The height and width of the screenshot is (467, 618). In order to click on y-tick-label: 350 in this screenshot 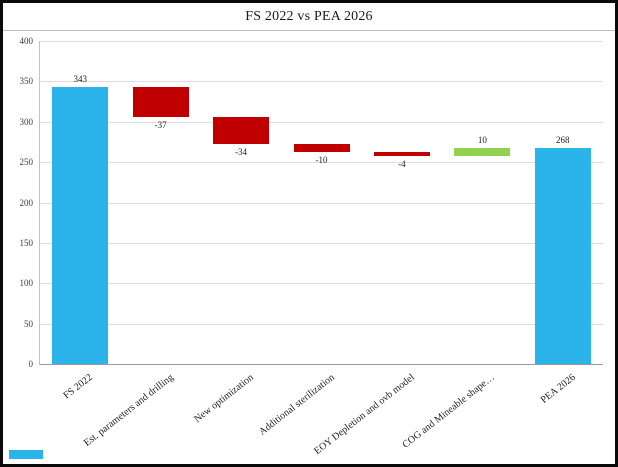, I will do `click(26, 81)`.